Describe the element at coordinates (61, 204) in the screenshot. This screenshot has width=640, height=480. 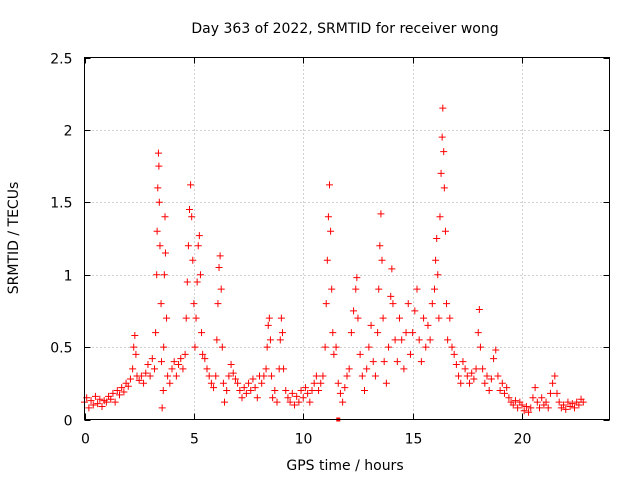
I see `y-tick-label: 1.5` at that location.